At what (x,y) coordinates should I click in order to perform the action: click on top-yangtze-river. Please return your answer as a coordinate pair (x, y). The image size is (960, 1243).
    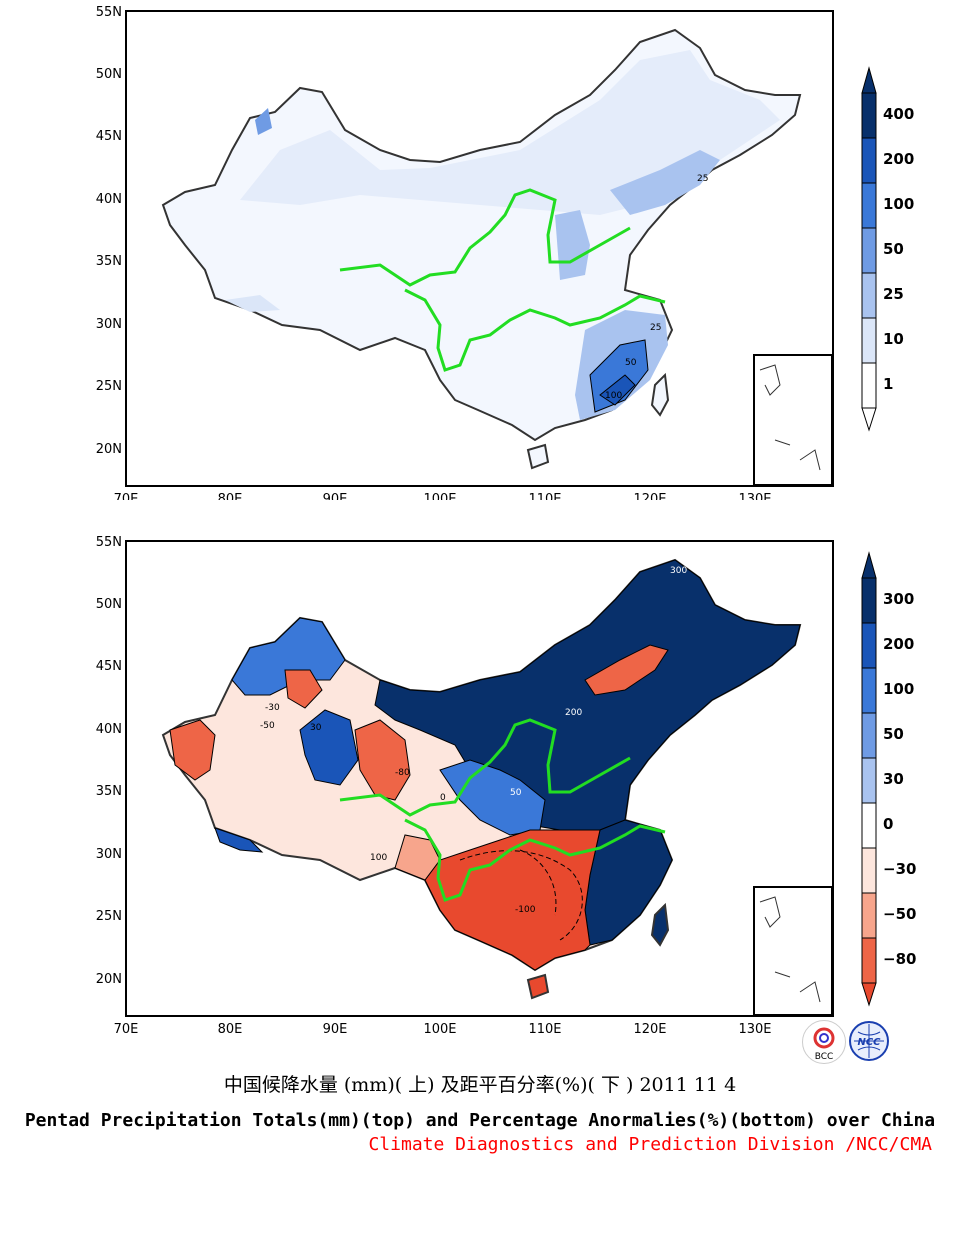
    Looking at the image, I should click on (535, 330).